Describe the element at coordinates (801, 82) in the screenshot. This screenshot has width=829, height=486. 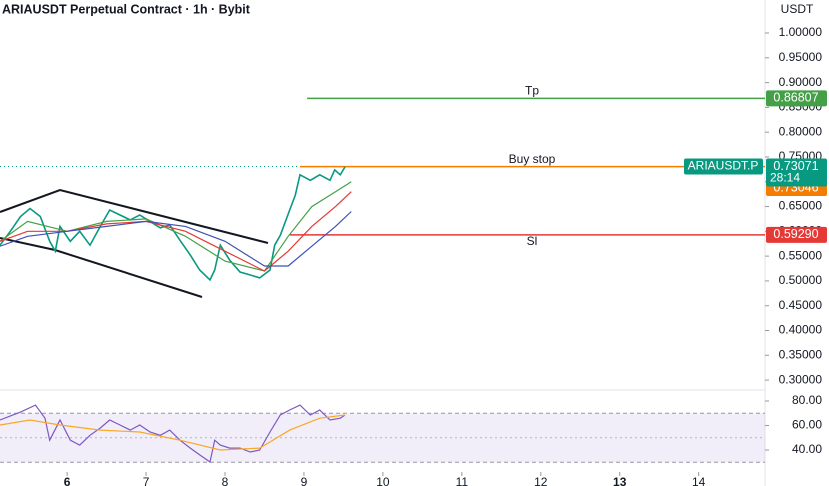
I see `y-tick-label: 0.90000` at that location.